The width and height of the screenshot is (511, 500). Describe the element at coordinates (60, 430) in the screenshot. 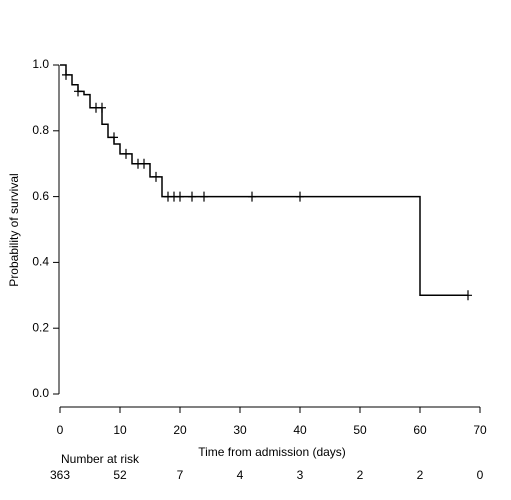

I see `x-tick-label: 0` at that location.